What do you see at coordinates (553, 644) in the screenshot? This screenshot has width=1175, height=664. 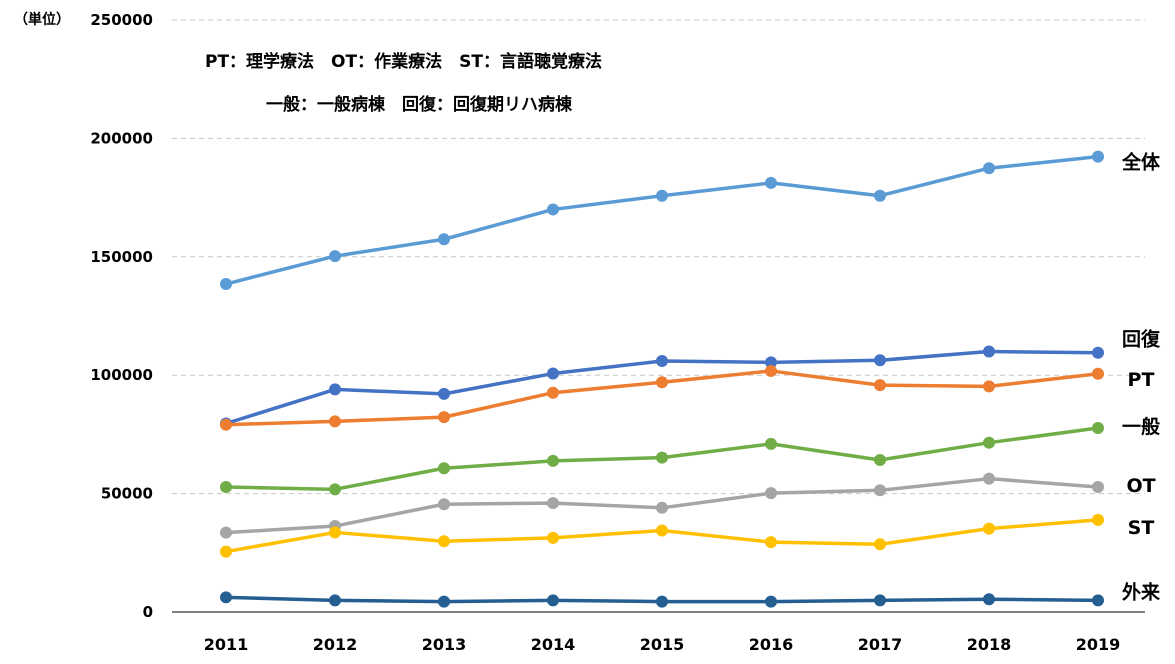 I see `x-tick-label: 2014` at bounding box center [553, 644].